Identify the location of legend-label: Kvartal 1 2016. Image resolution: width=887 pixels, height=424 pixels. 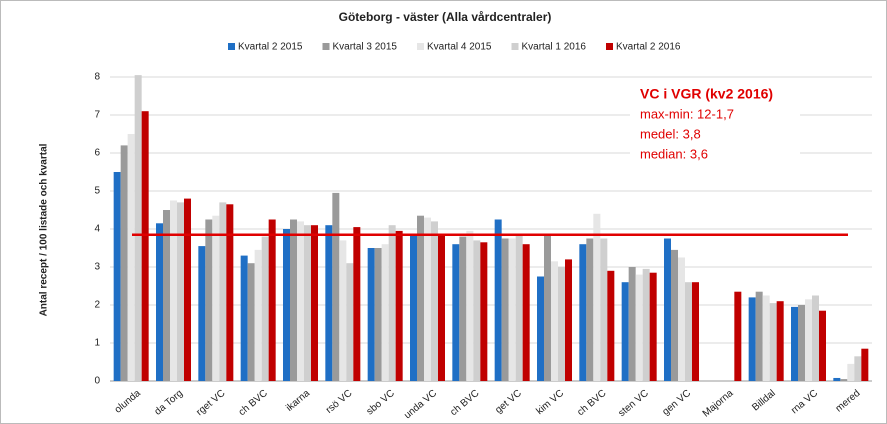
(554, 47).